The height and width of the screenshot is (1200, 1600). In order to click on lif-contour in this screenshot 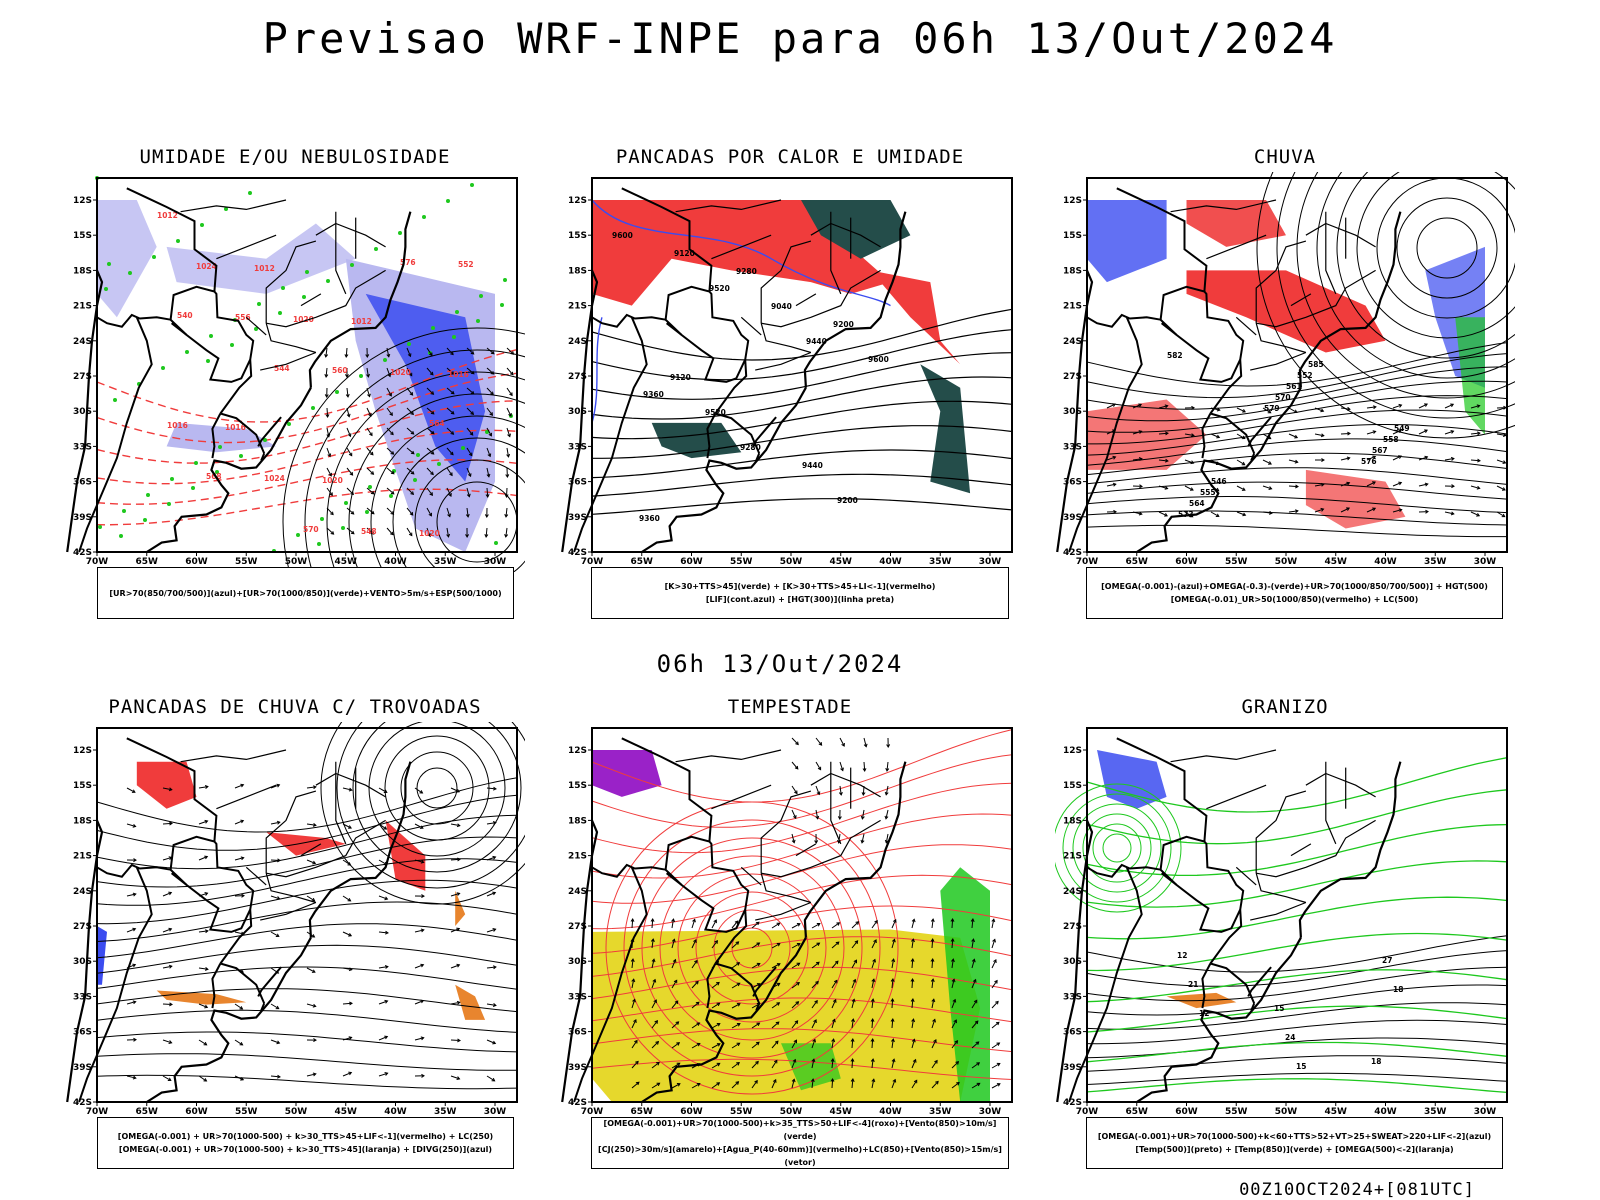, I will do `click(597, 370)`.